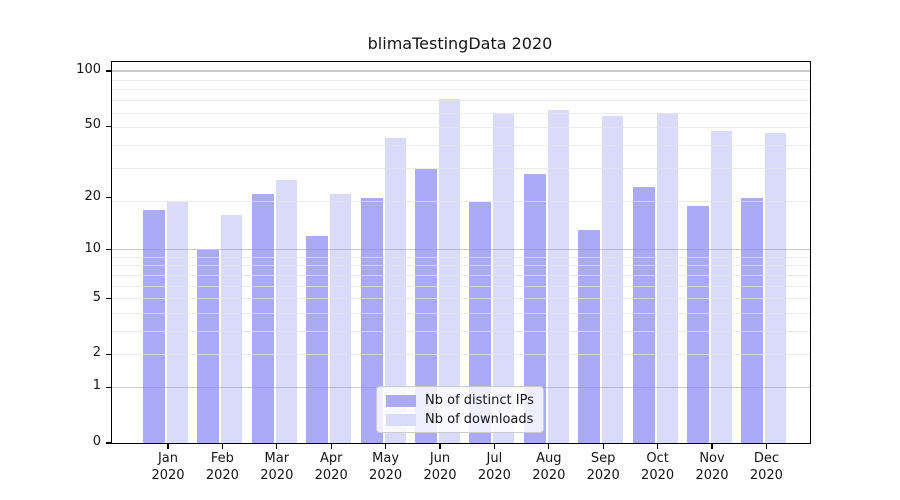  Describe the element at coordinates (460, 43) in the screenshot. I see `chart-title: blimaTestingData 2020` at that location.